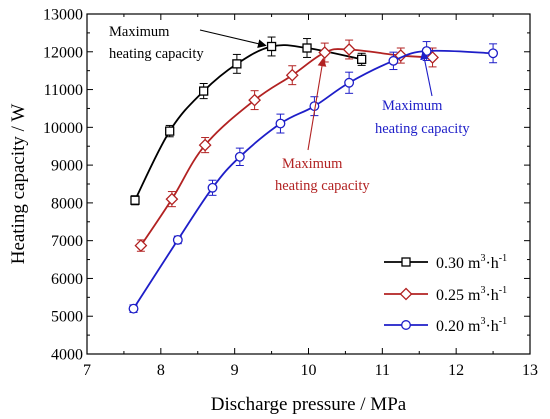 Image resolution: width=550 pixels, height=419 pixels. What do you see at coordinates (67, 241) in the screenshot?
I see `y-tick-label: 7000` at bounding box center [67, 241].